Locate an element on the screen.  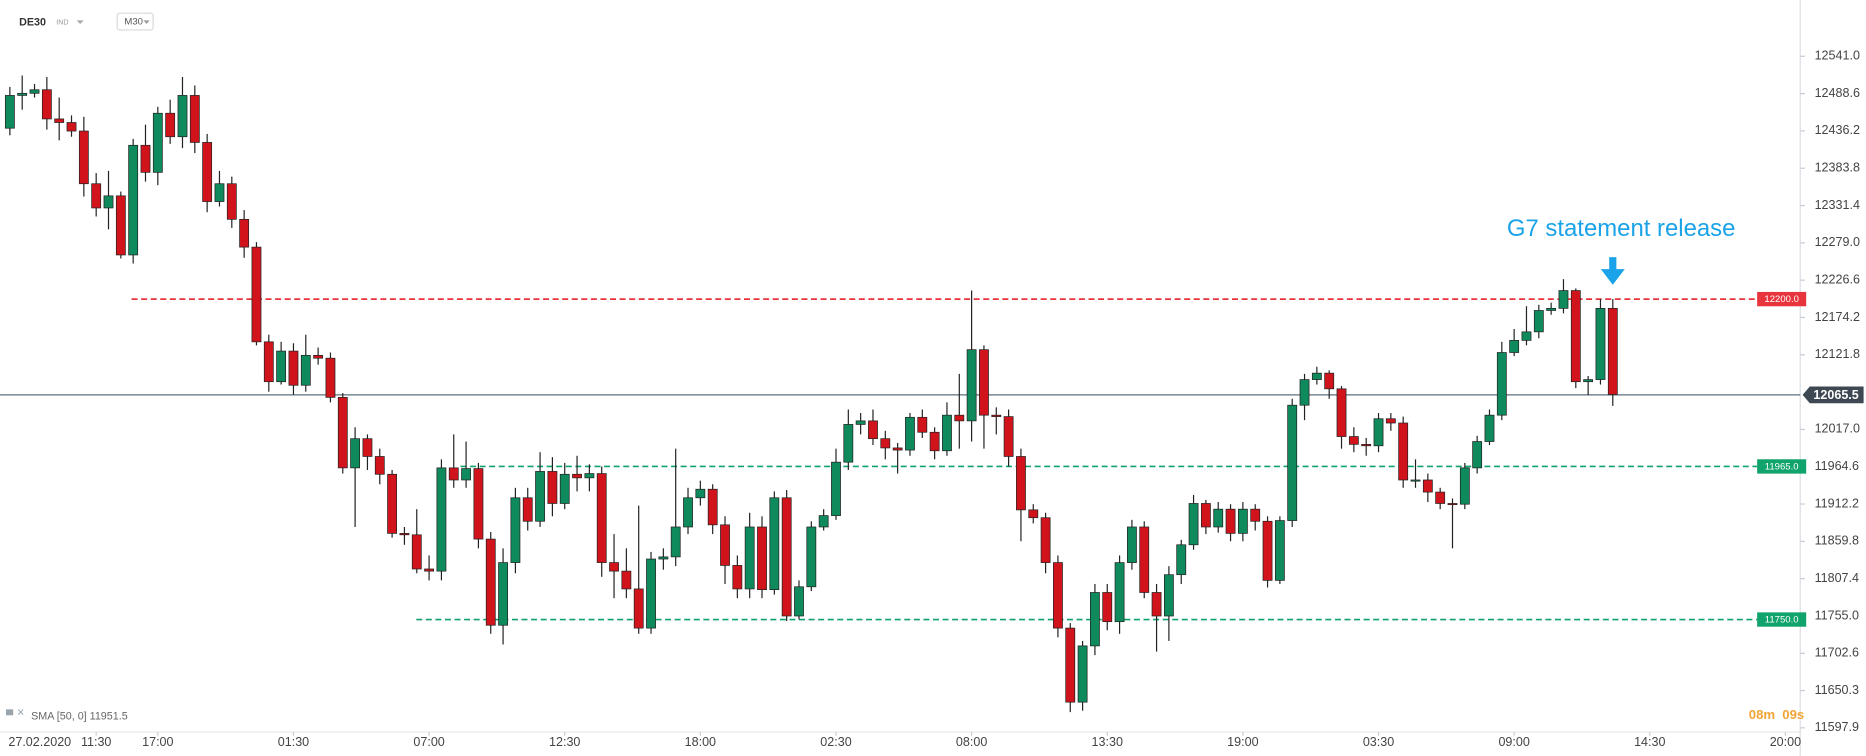
x-tick-label: 13:30 is located at coordinates (1107, 742).